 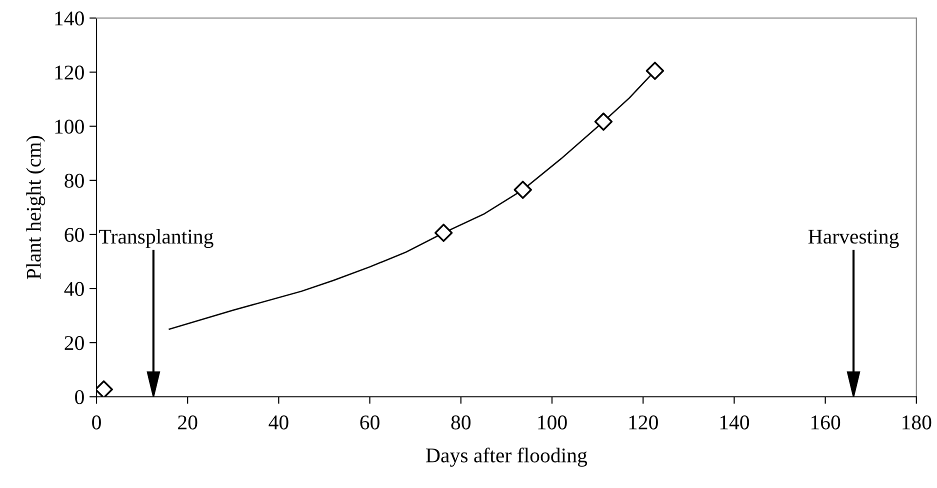 What do you see at coordinates (188, 422) in the screenshot?
I see `x-tick-label: 20` at bounding box center [188, 422].